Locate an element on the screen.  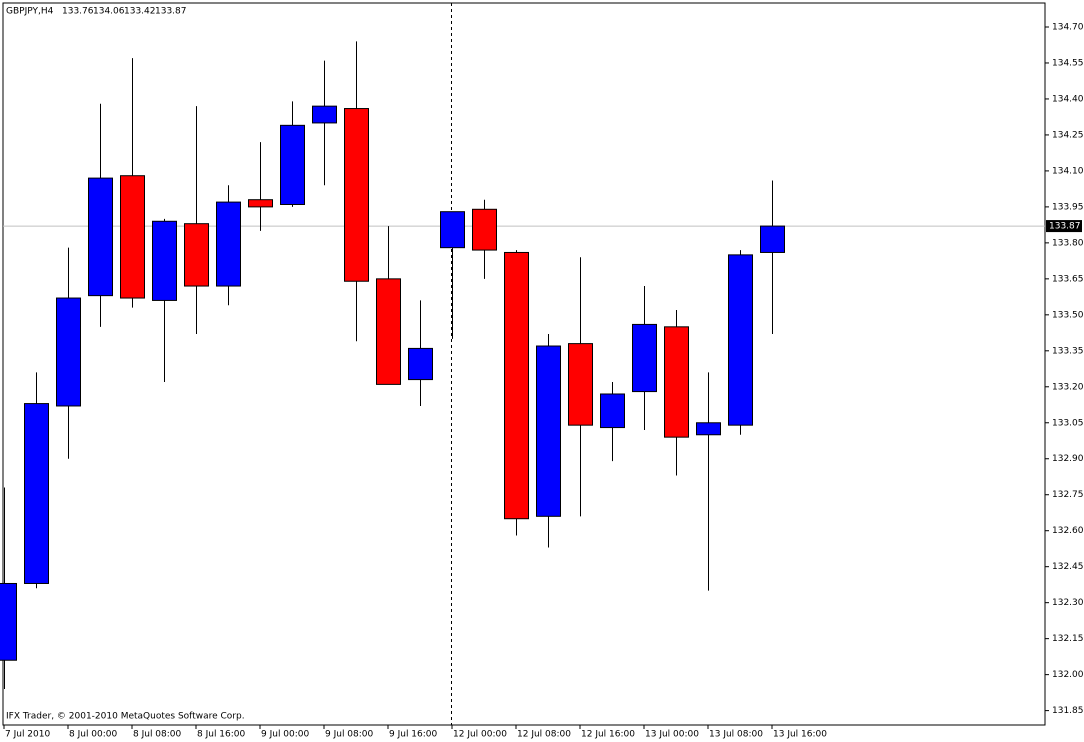
y-tick-label: 132.75 is located at coordinates (1068, 495).